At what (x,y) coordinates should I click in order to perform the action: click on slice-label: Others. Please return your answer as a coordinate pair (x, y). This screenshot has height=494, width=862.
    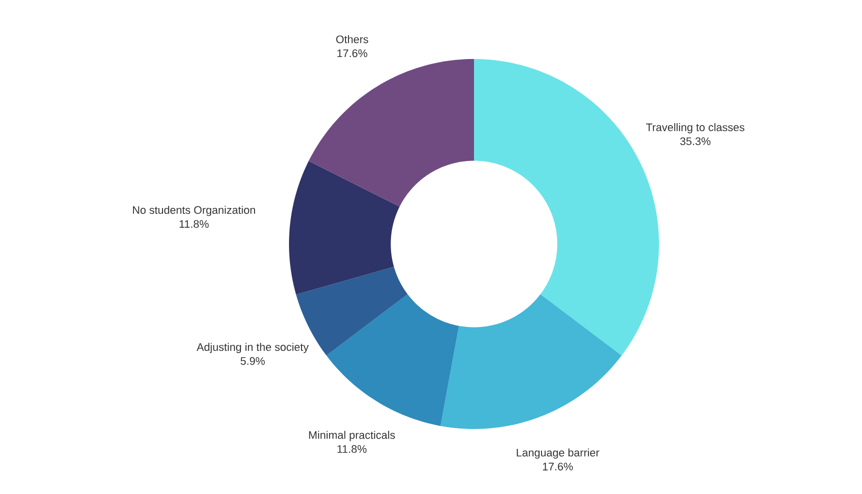
    Looking at the image, I should click on (352, 39).